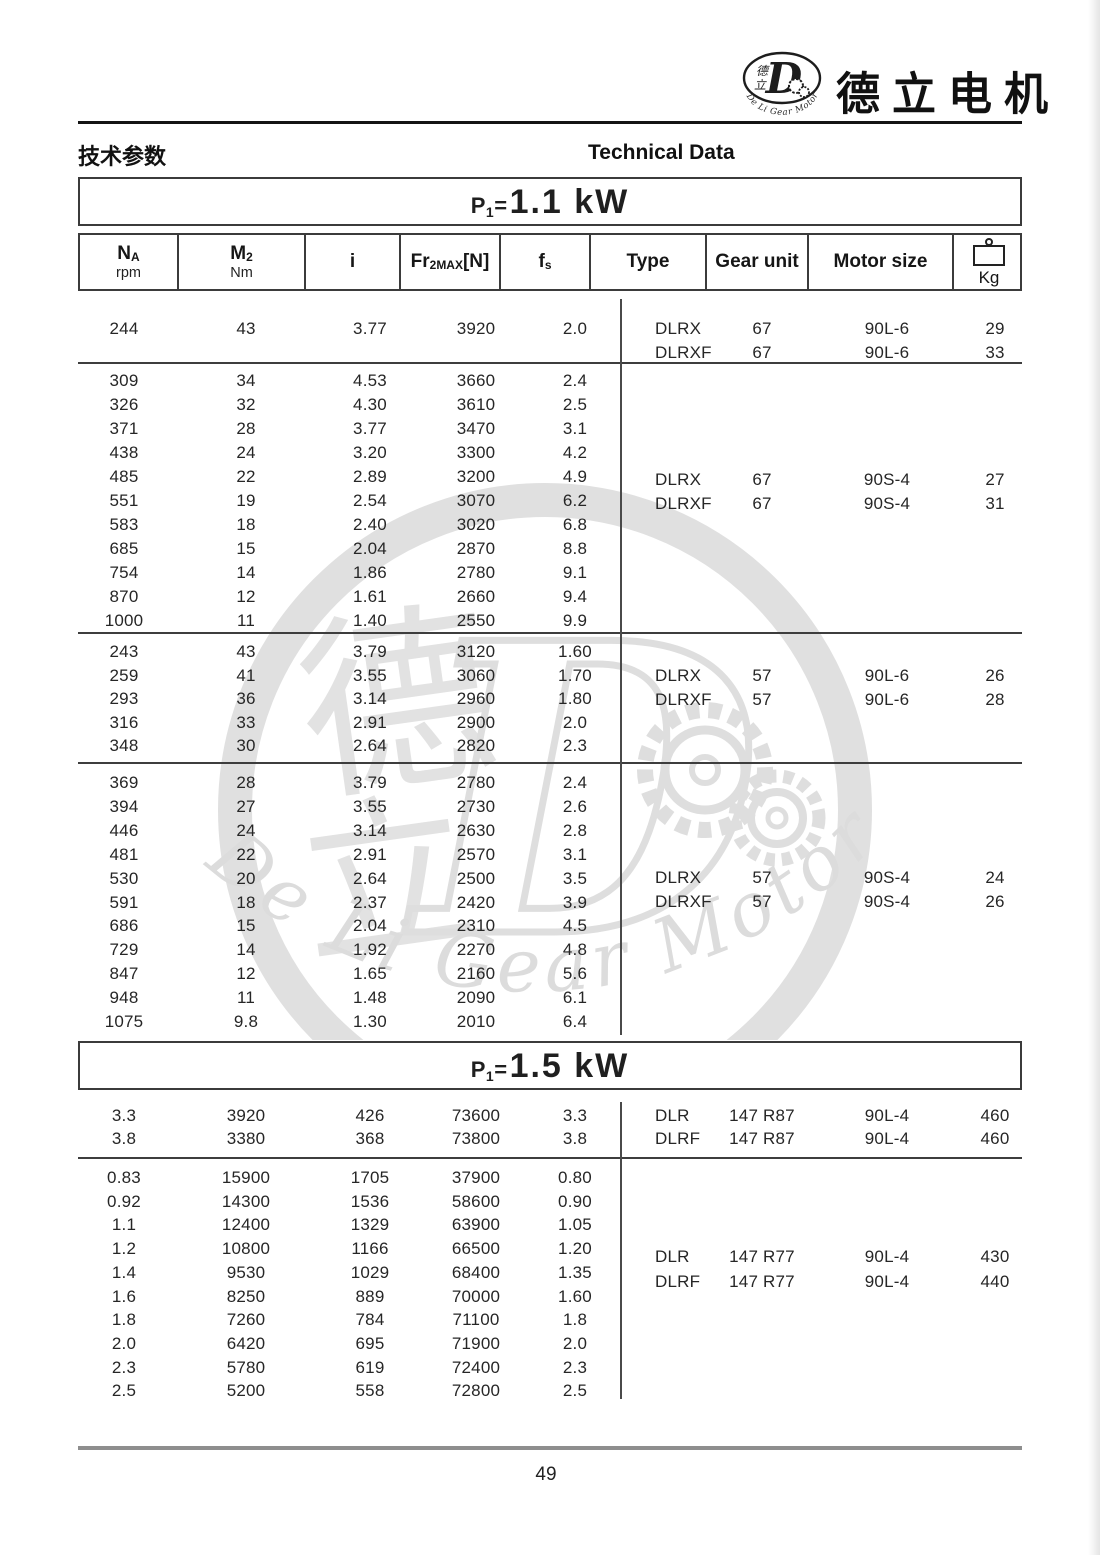 Image resolution: width=1100 pixels, height=1555 pixels. Describe the element at coordinates (550, 621) in the screenshot. I see `data-row: 1000 11 1.40 2550 9.9` at that location.